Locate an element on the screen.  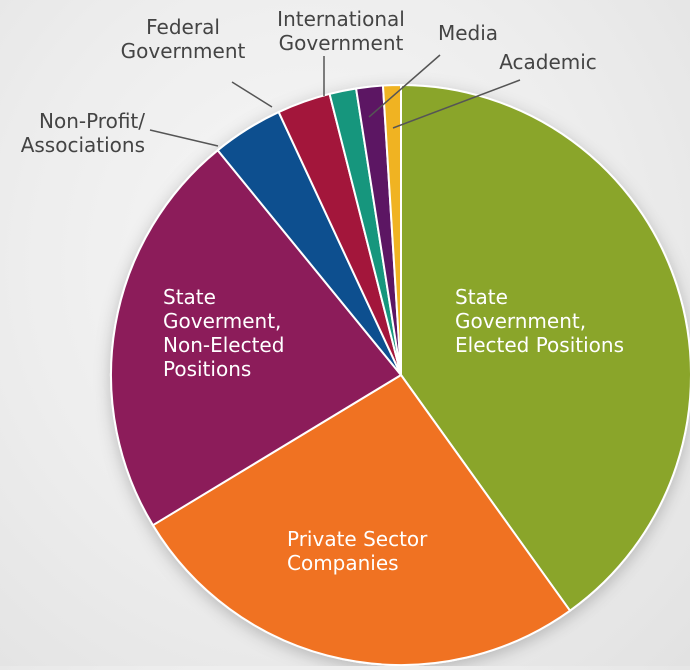
slice-label-academic: Academic is located at coordinates (548, 62).